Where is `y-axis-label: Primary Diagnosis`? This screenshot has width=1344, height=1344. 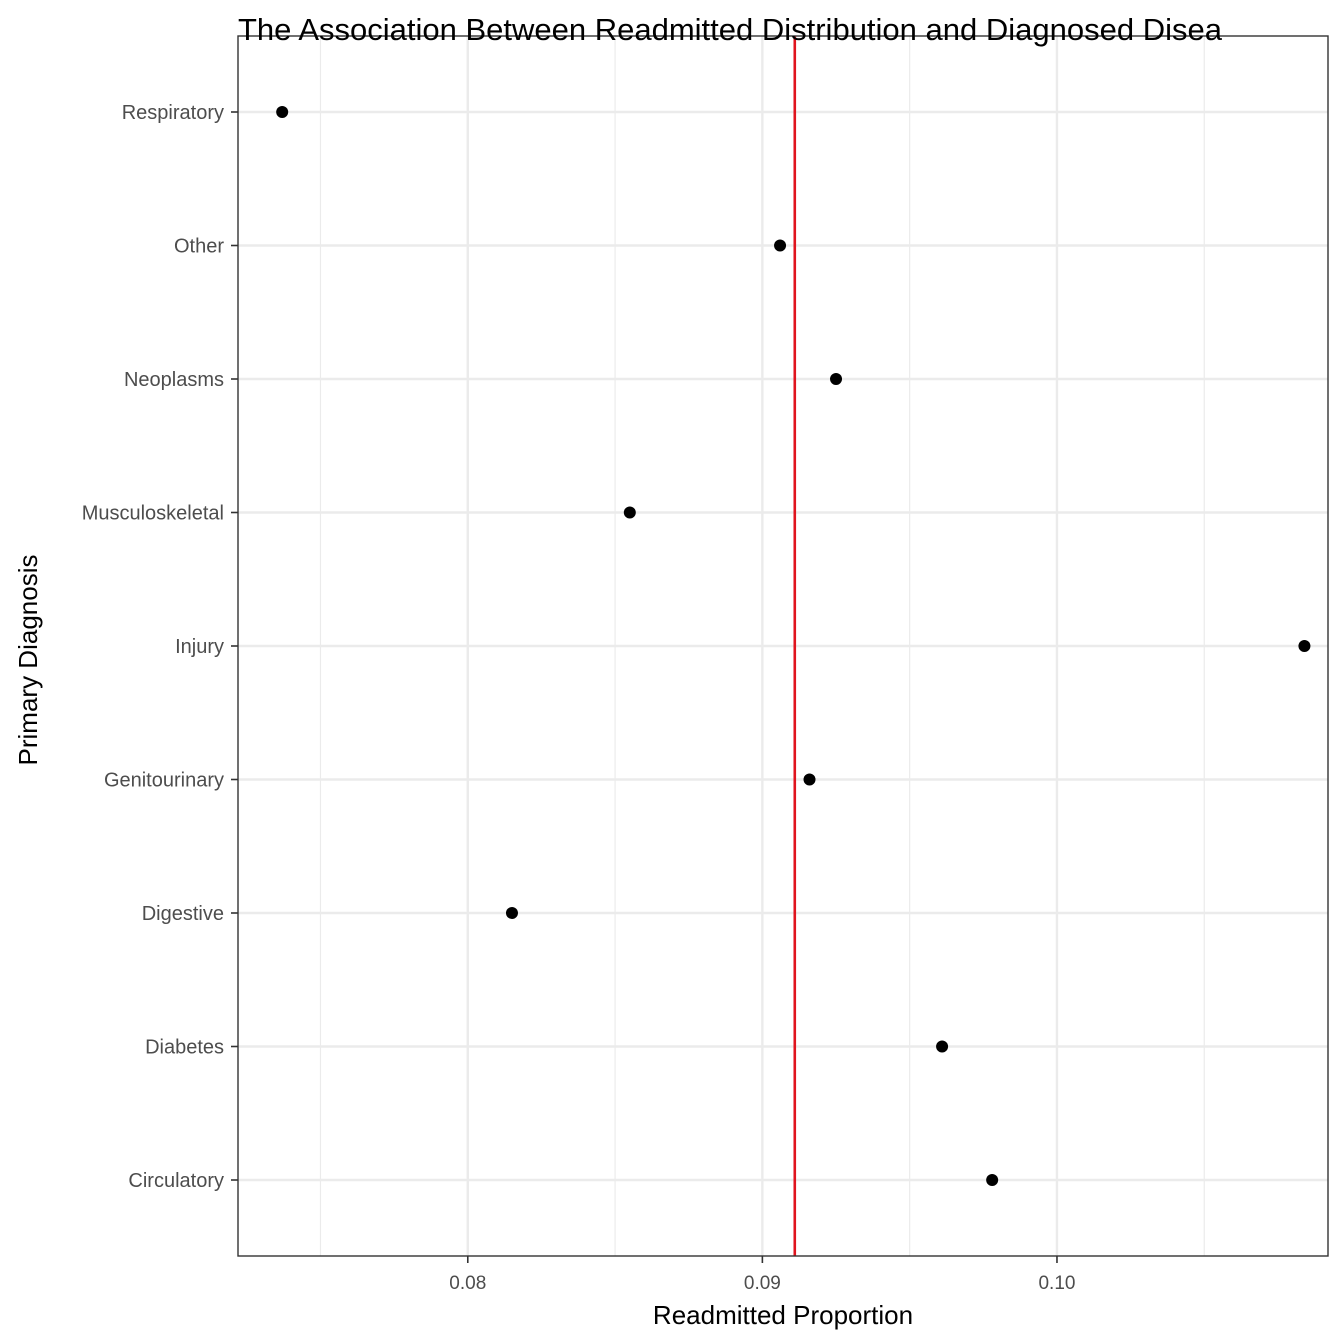
y-axis-label: Primary Diagnosis is located at coordinates (28, 660).